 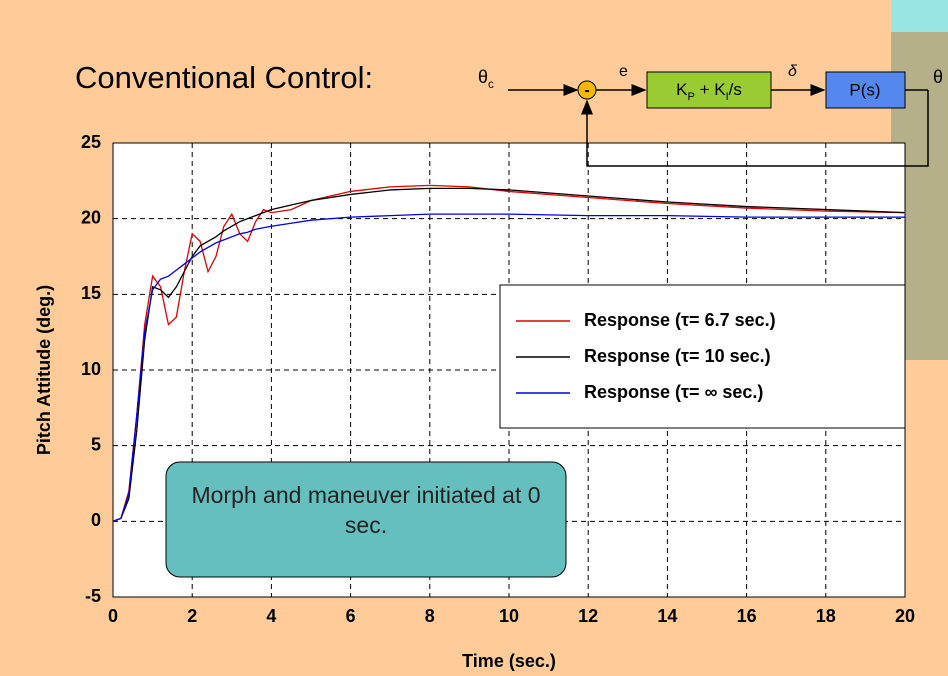 What do you see at coordinates (755, 128) in the screenshot?
I see `feedback-path` at bounding box center [755, 128].